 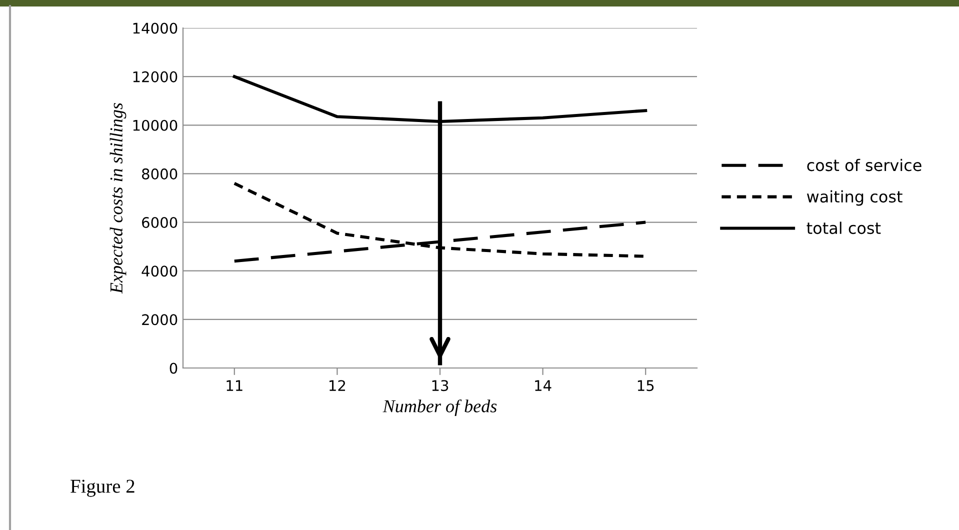 What do you see at coordinates (543, 385) in the screenshot?
I see `x-tick-label: 14` at bounding box center [543, 385].